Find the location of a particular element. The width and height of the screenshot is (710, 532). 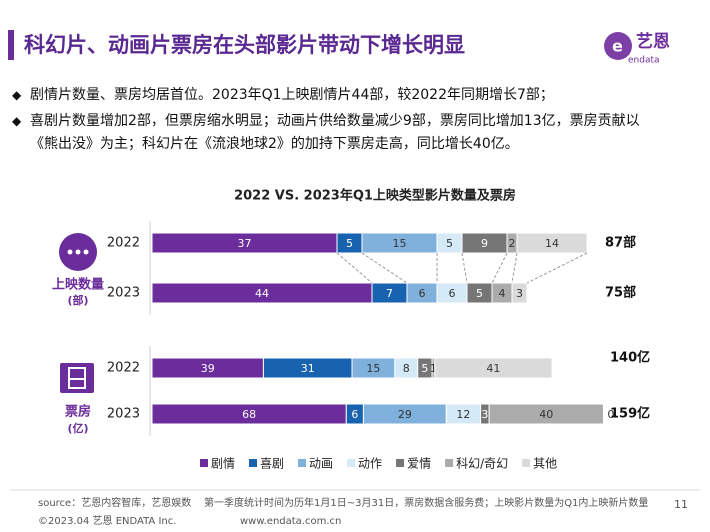

logo-sub: endata is located at coordinates (644, 61).